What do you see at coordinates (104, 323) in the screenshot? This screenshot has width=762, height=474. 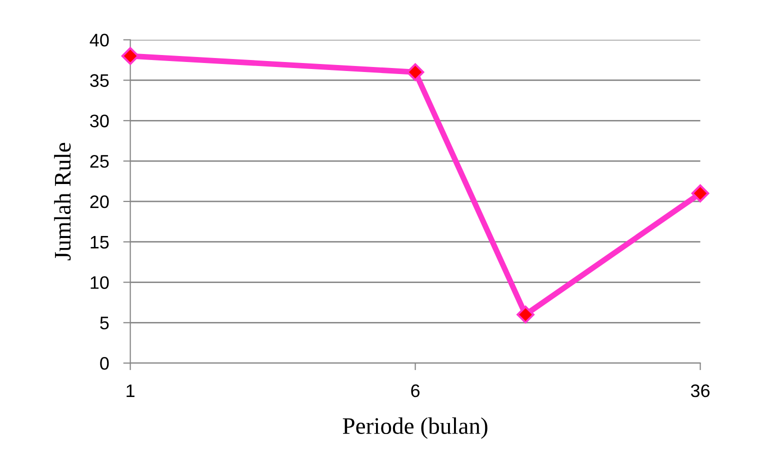 I see `y-tick-label: 5` at bounding box center [104, 323].